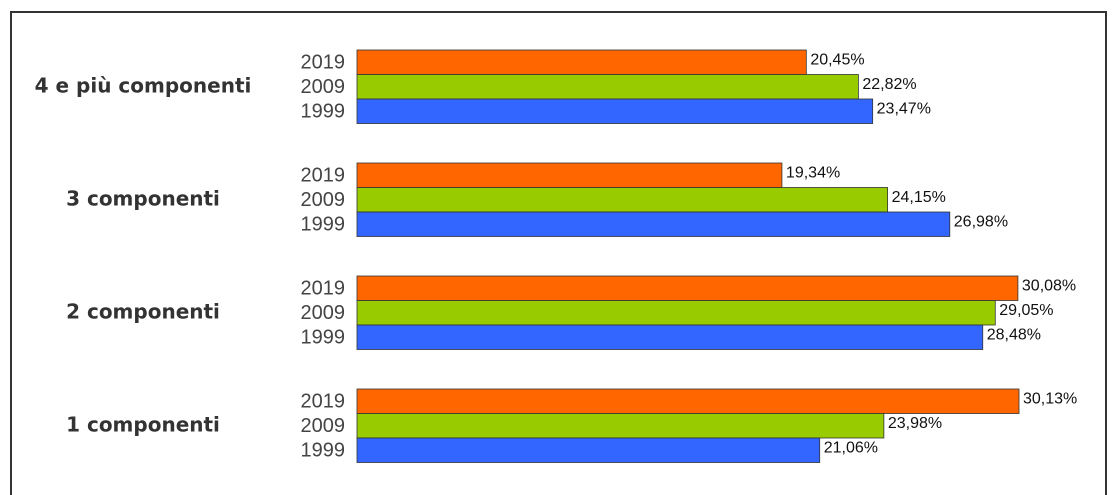 This screenshot has height=495, width=1118. I want to click on value-label: 21,06%, so click(851, 447).